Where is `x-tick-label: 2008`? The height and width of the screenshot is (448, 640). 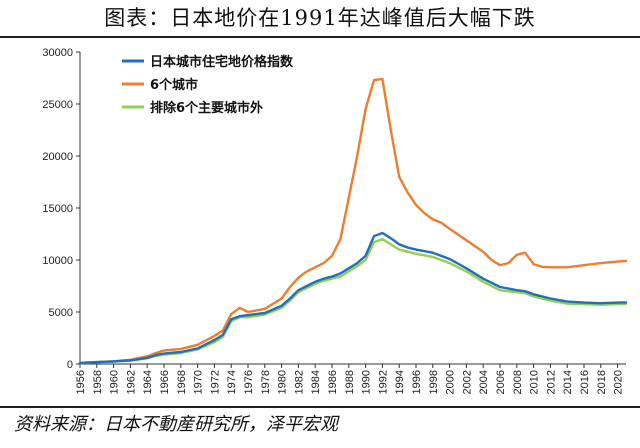
x-tick-label: 2008 is located at coordinates (518, 382).